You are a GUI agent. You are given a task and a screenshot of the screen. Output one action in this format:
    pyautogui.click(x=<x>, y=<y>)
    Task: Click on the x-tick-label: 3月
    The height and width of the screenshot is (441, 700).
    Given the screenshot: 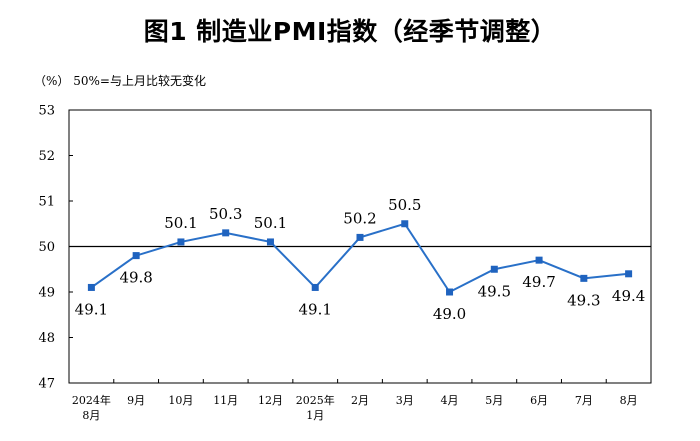 What is the action you would take?
    pyautogui.click(x=405, y=400)
    